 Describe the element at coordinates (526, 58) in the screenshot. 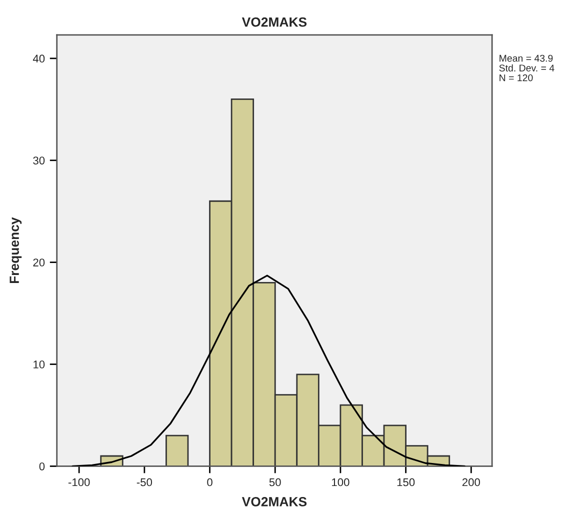

I see `text: Mean = 43.9` at that location.